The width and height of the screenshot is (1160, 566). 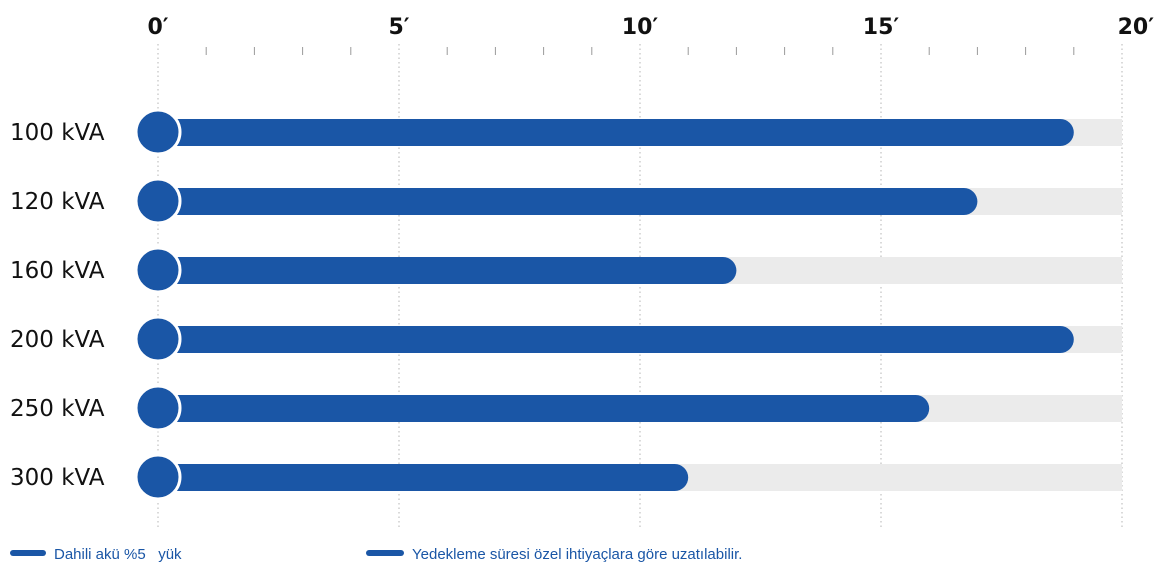 I want to click on x-tick-label: 0′, so click(x=157, y=27).